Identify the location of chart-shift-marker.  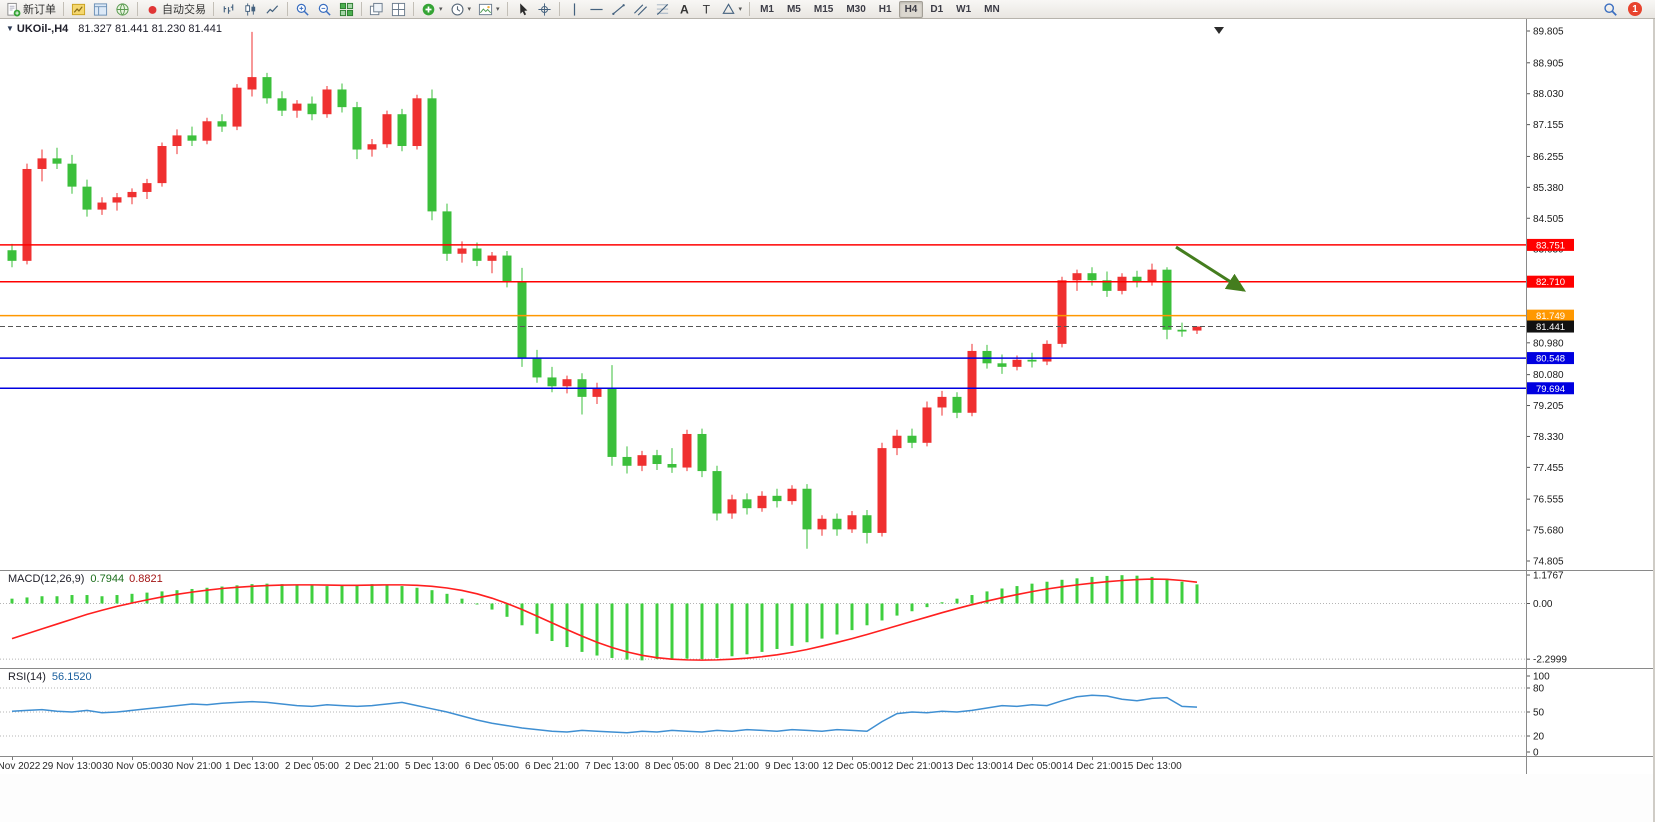
(1219, 30).